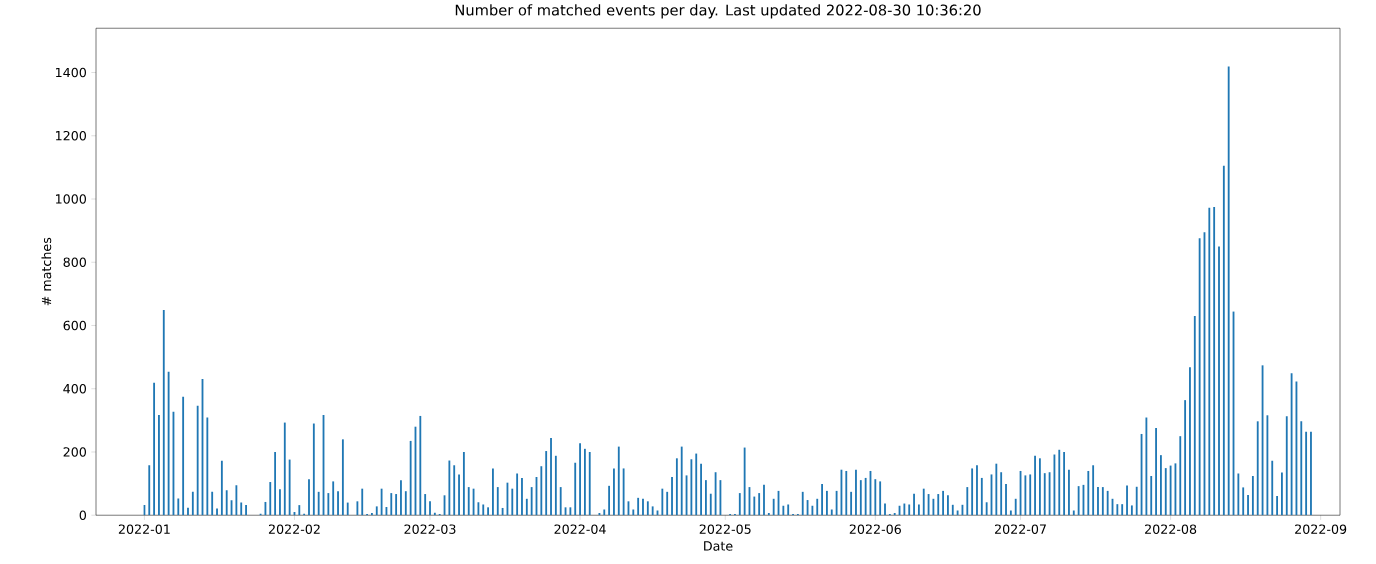 The height and width of the screenshot is (564, 1376). I want to click on x-axis-title: Date, so click(718, 546).